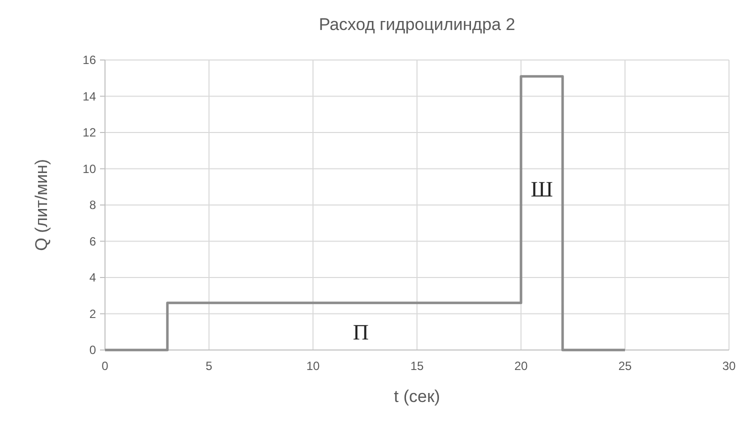 The height and width of the screenshot is (428, 754). I want to click on y-tick-label: 8, so click(92, 205).